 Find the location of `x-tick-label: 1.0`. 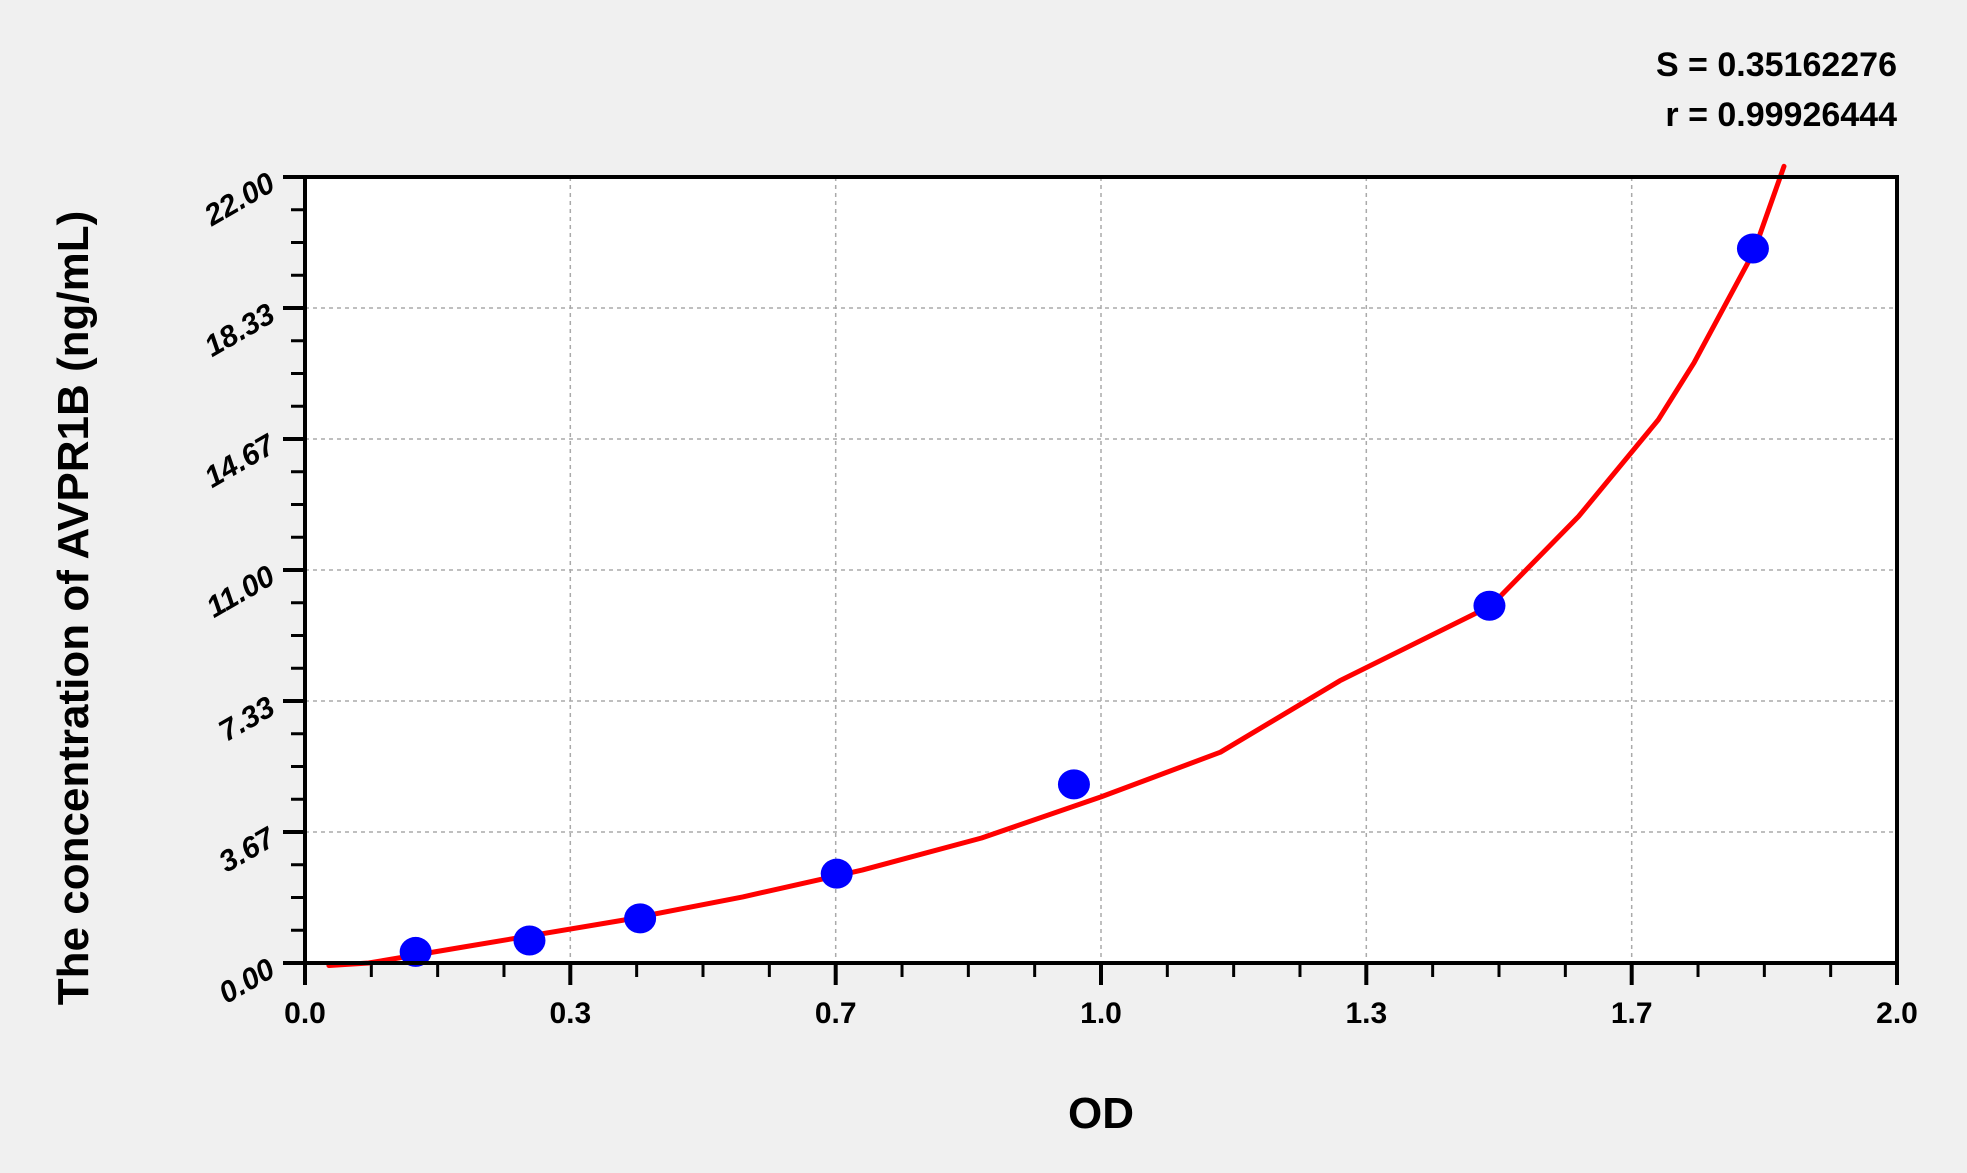

x-tick-label: 1.0 is located at coordinates (1101, 1013).